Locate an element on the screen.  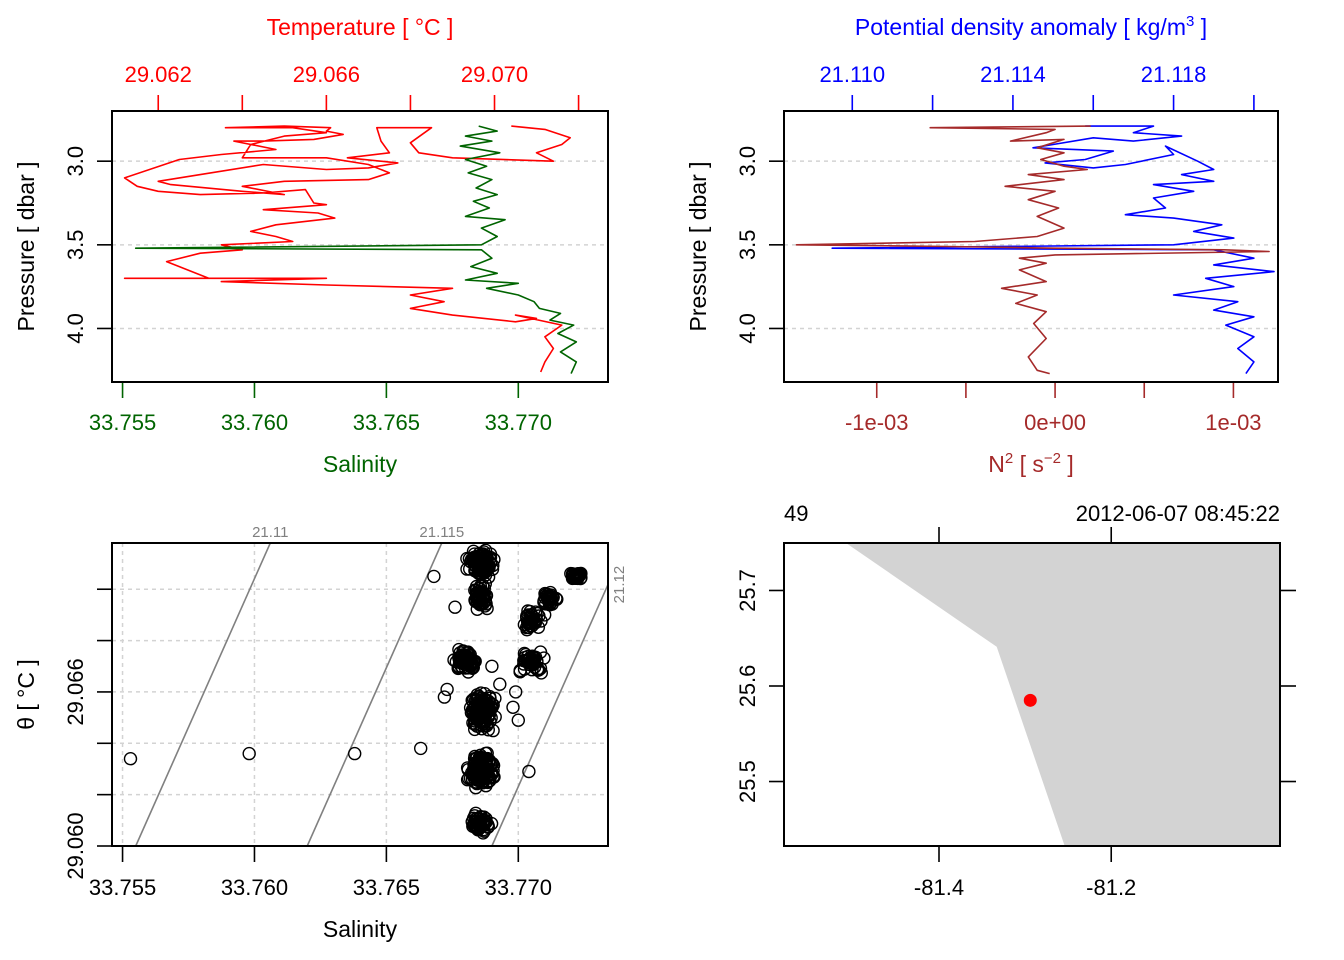
land-polygon is located at coordinates (1063, 694).